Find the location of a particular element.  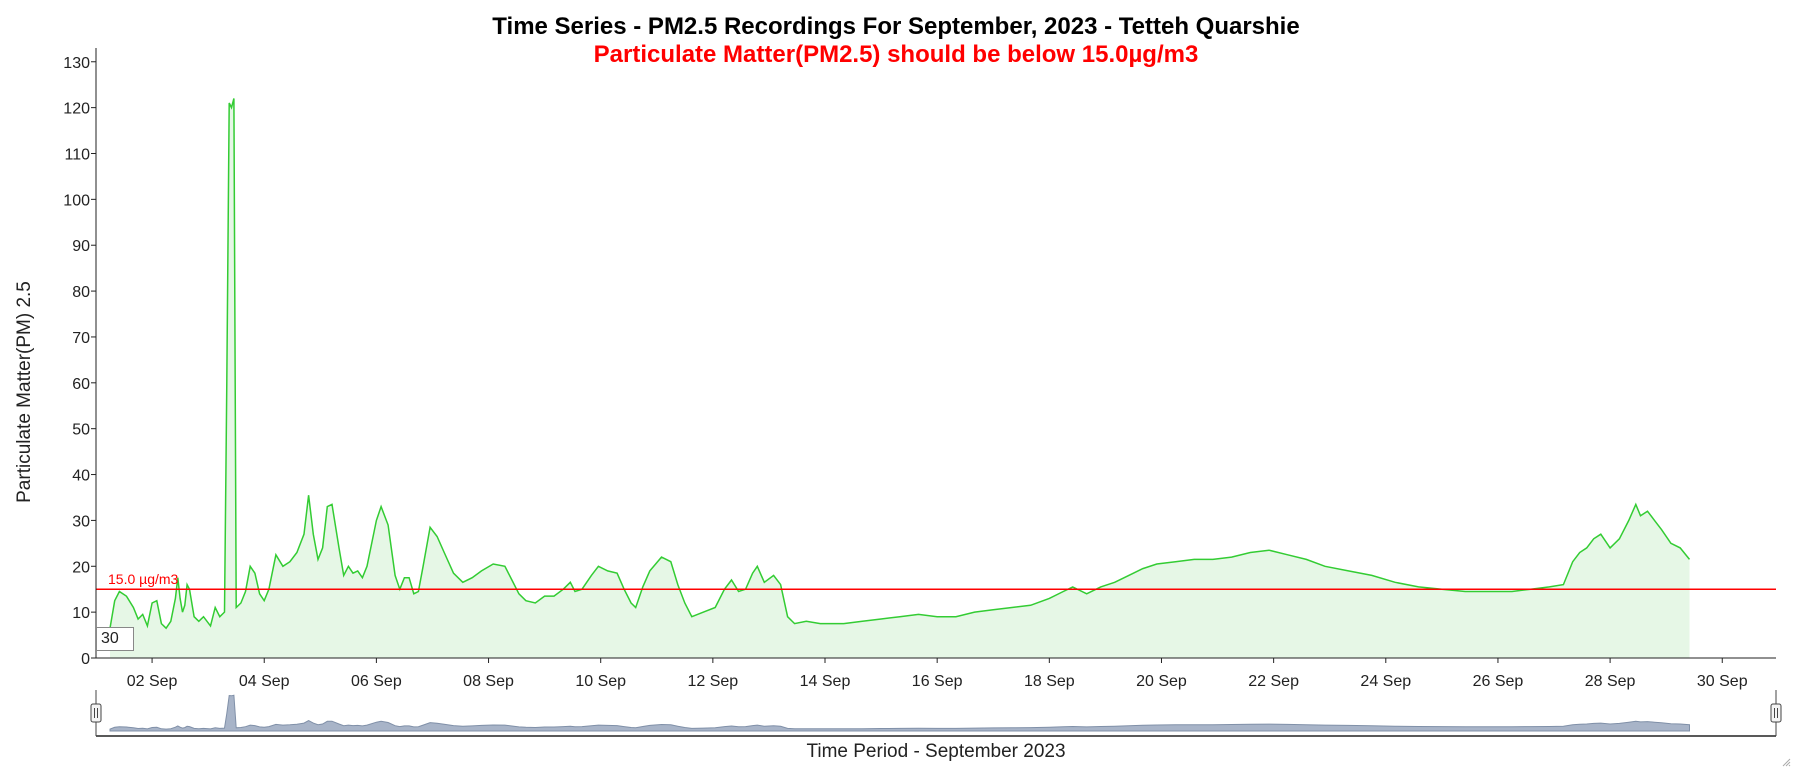

navigator-handle-left is located at coordinates (96, 713).